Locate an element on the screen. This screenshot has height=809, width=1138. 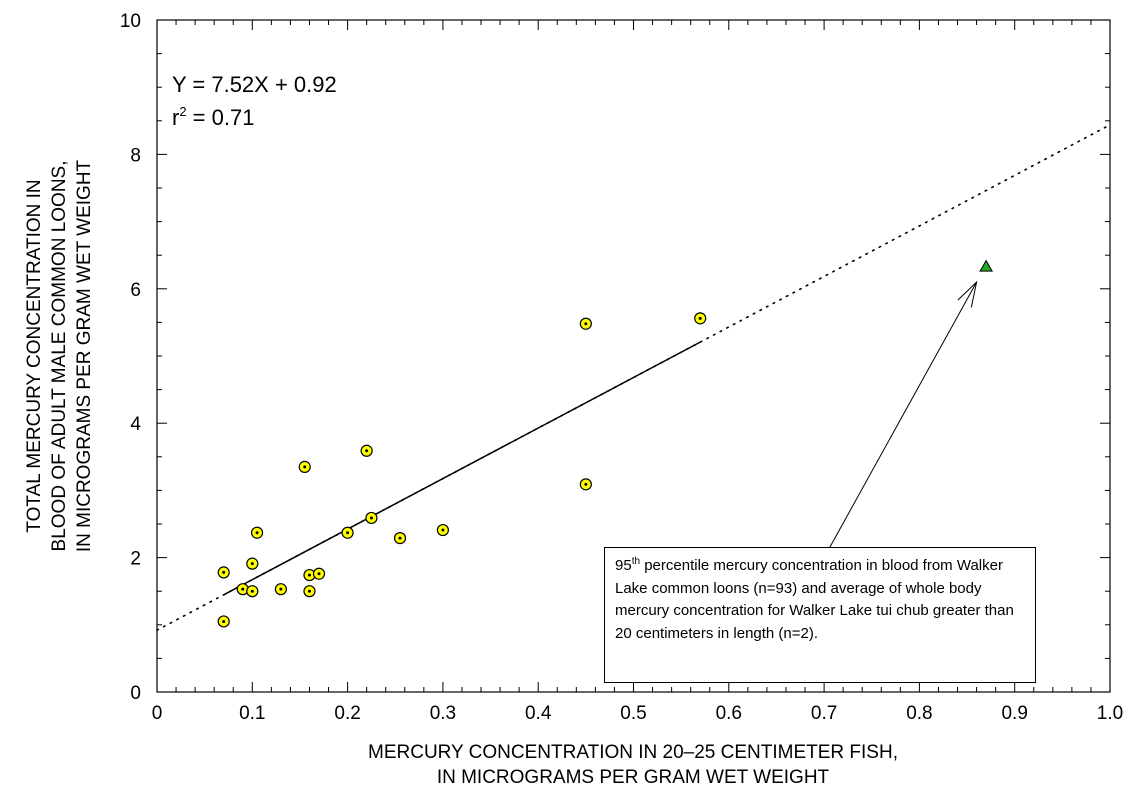
x-tick-label: 0.3 is located at coordinates (443, 713).